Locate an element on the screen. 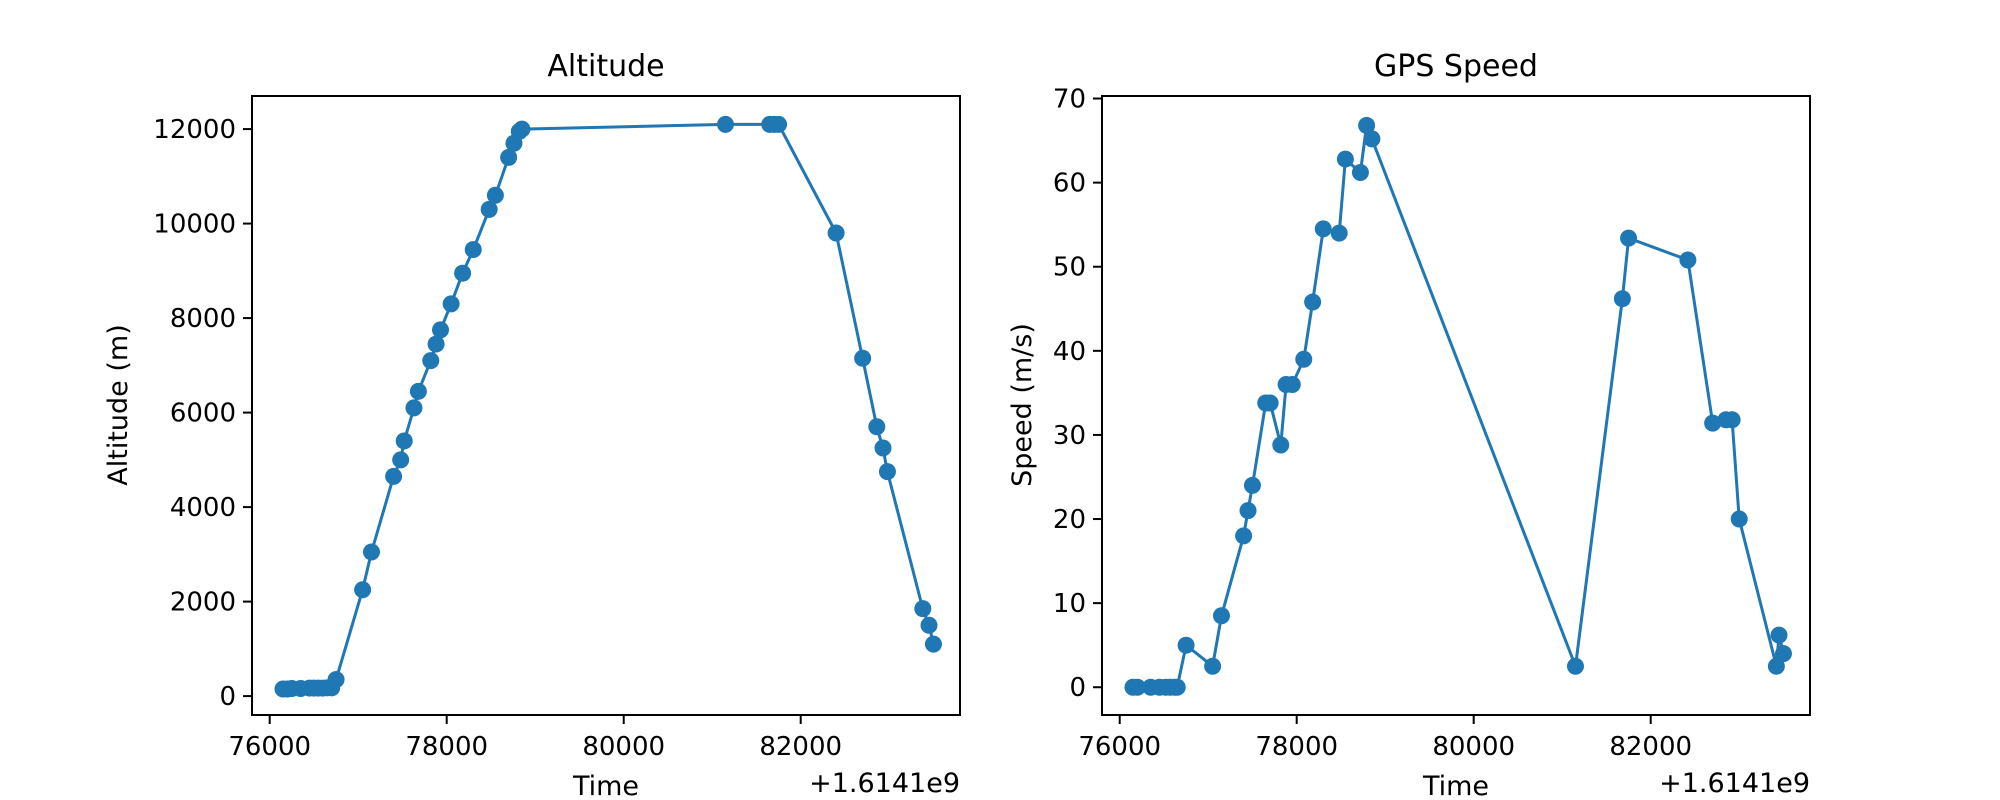  gps-speed-y-tick-label: 10 is located at coordinates (1069, 604).